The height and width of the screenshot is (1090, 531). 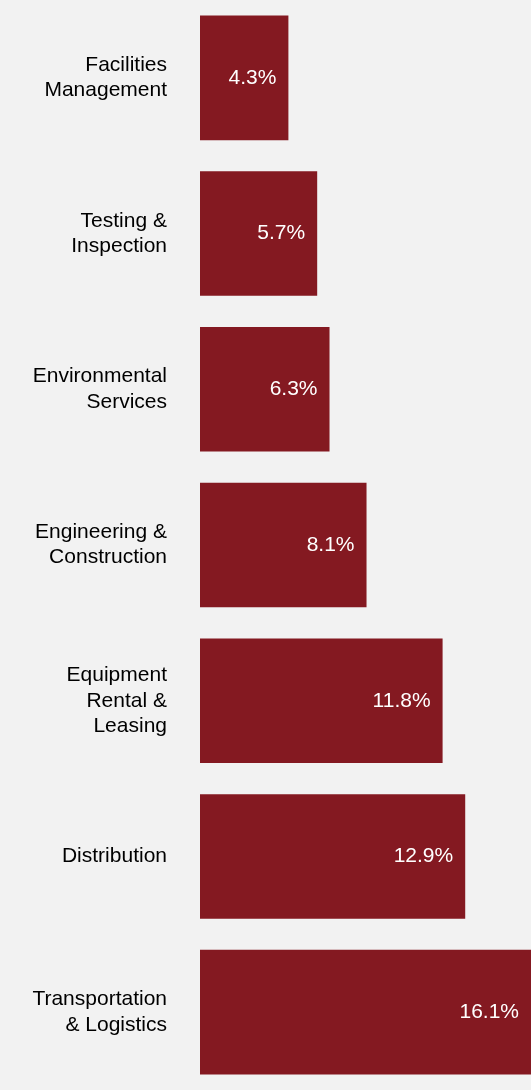 What do you see at coordinates (119, 231) in the screenshot?
I see `y-tick-label: Testing & Inspection` at bounding box center [119, 231].